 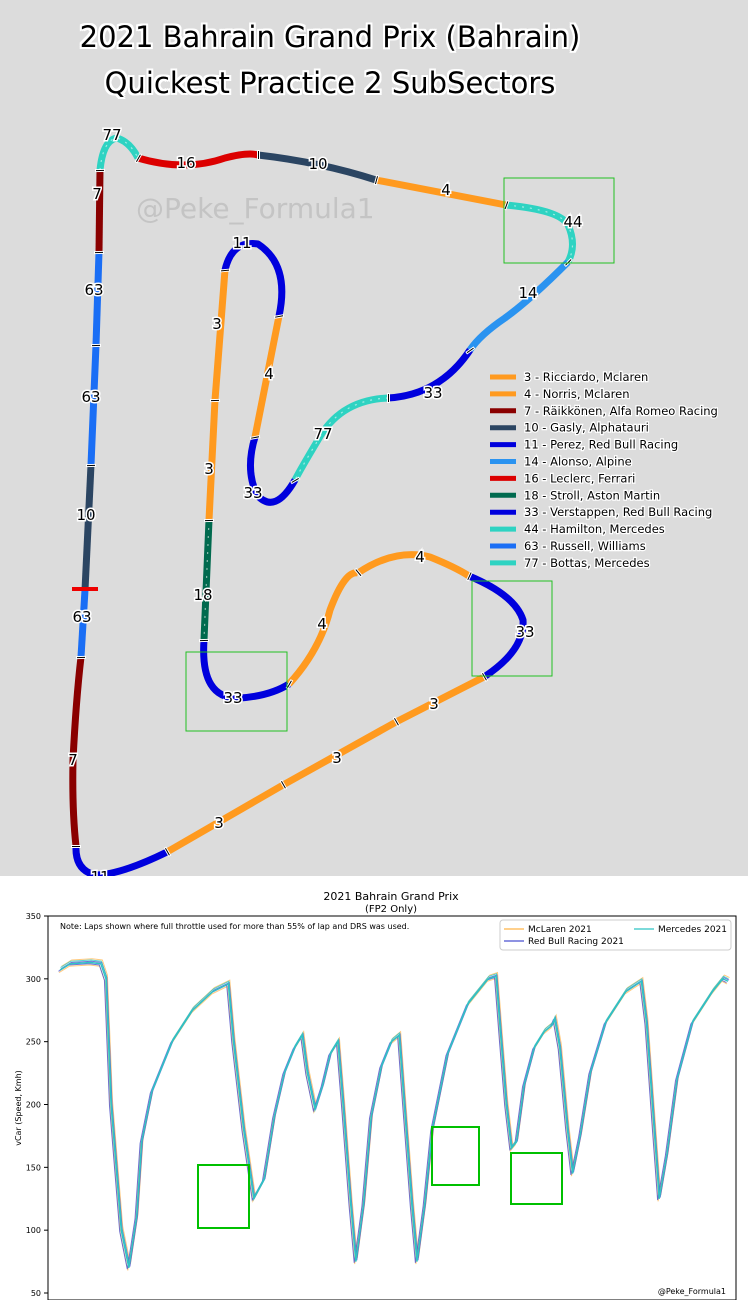 What do you see at coordinates (341, 439) in the screenshot?
I see `track-segment-hatch` at bounding box center [341, 439].